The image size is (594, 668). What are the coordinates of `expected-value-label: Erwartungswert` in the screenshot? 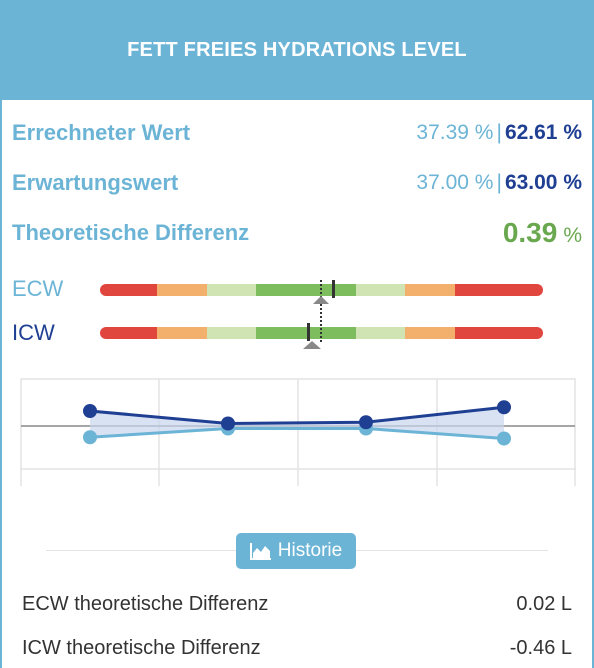 It's located at (95, 182).